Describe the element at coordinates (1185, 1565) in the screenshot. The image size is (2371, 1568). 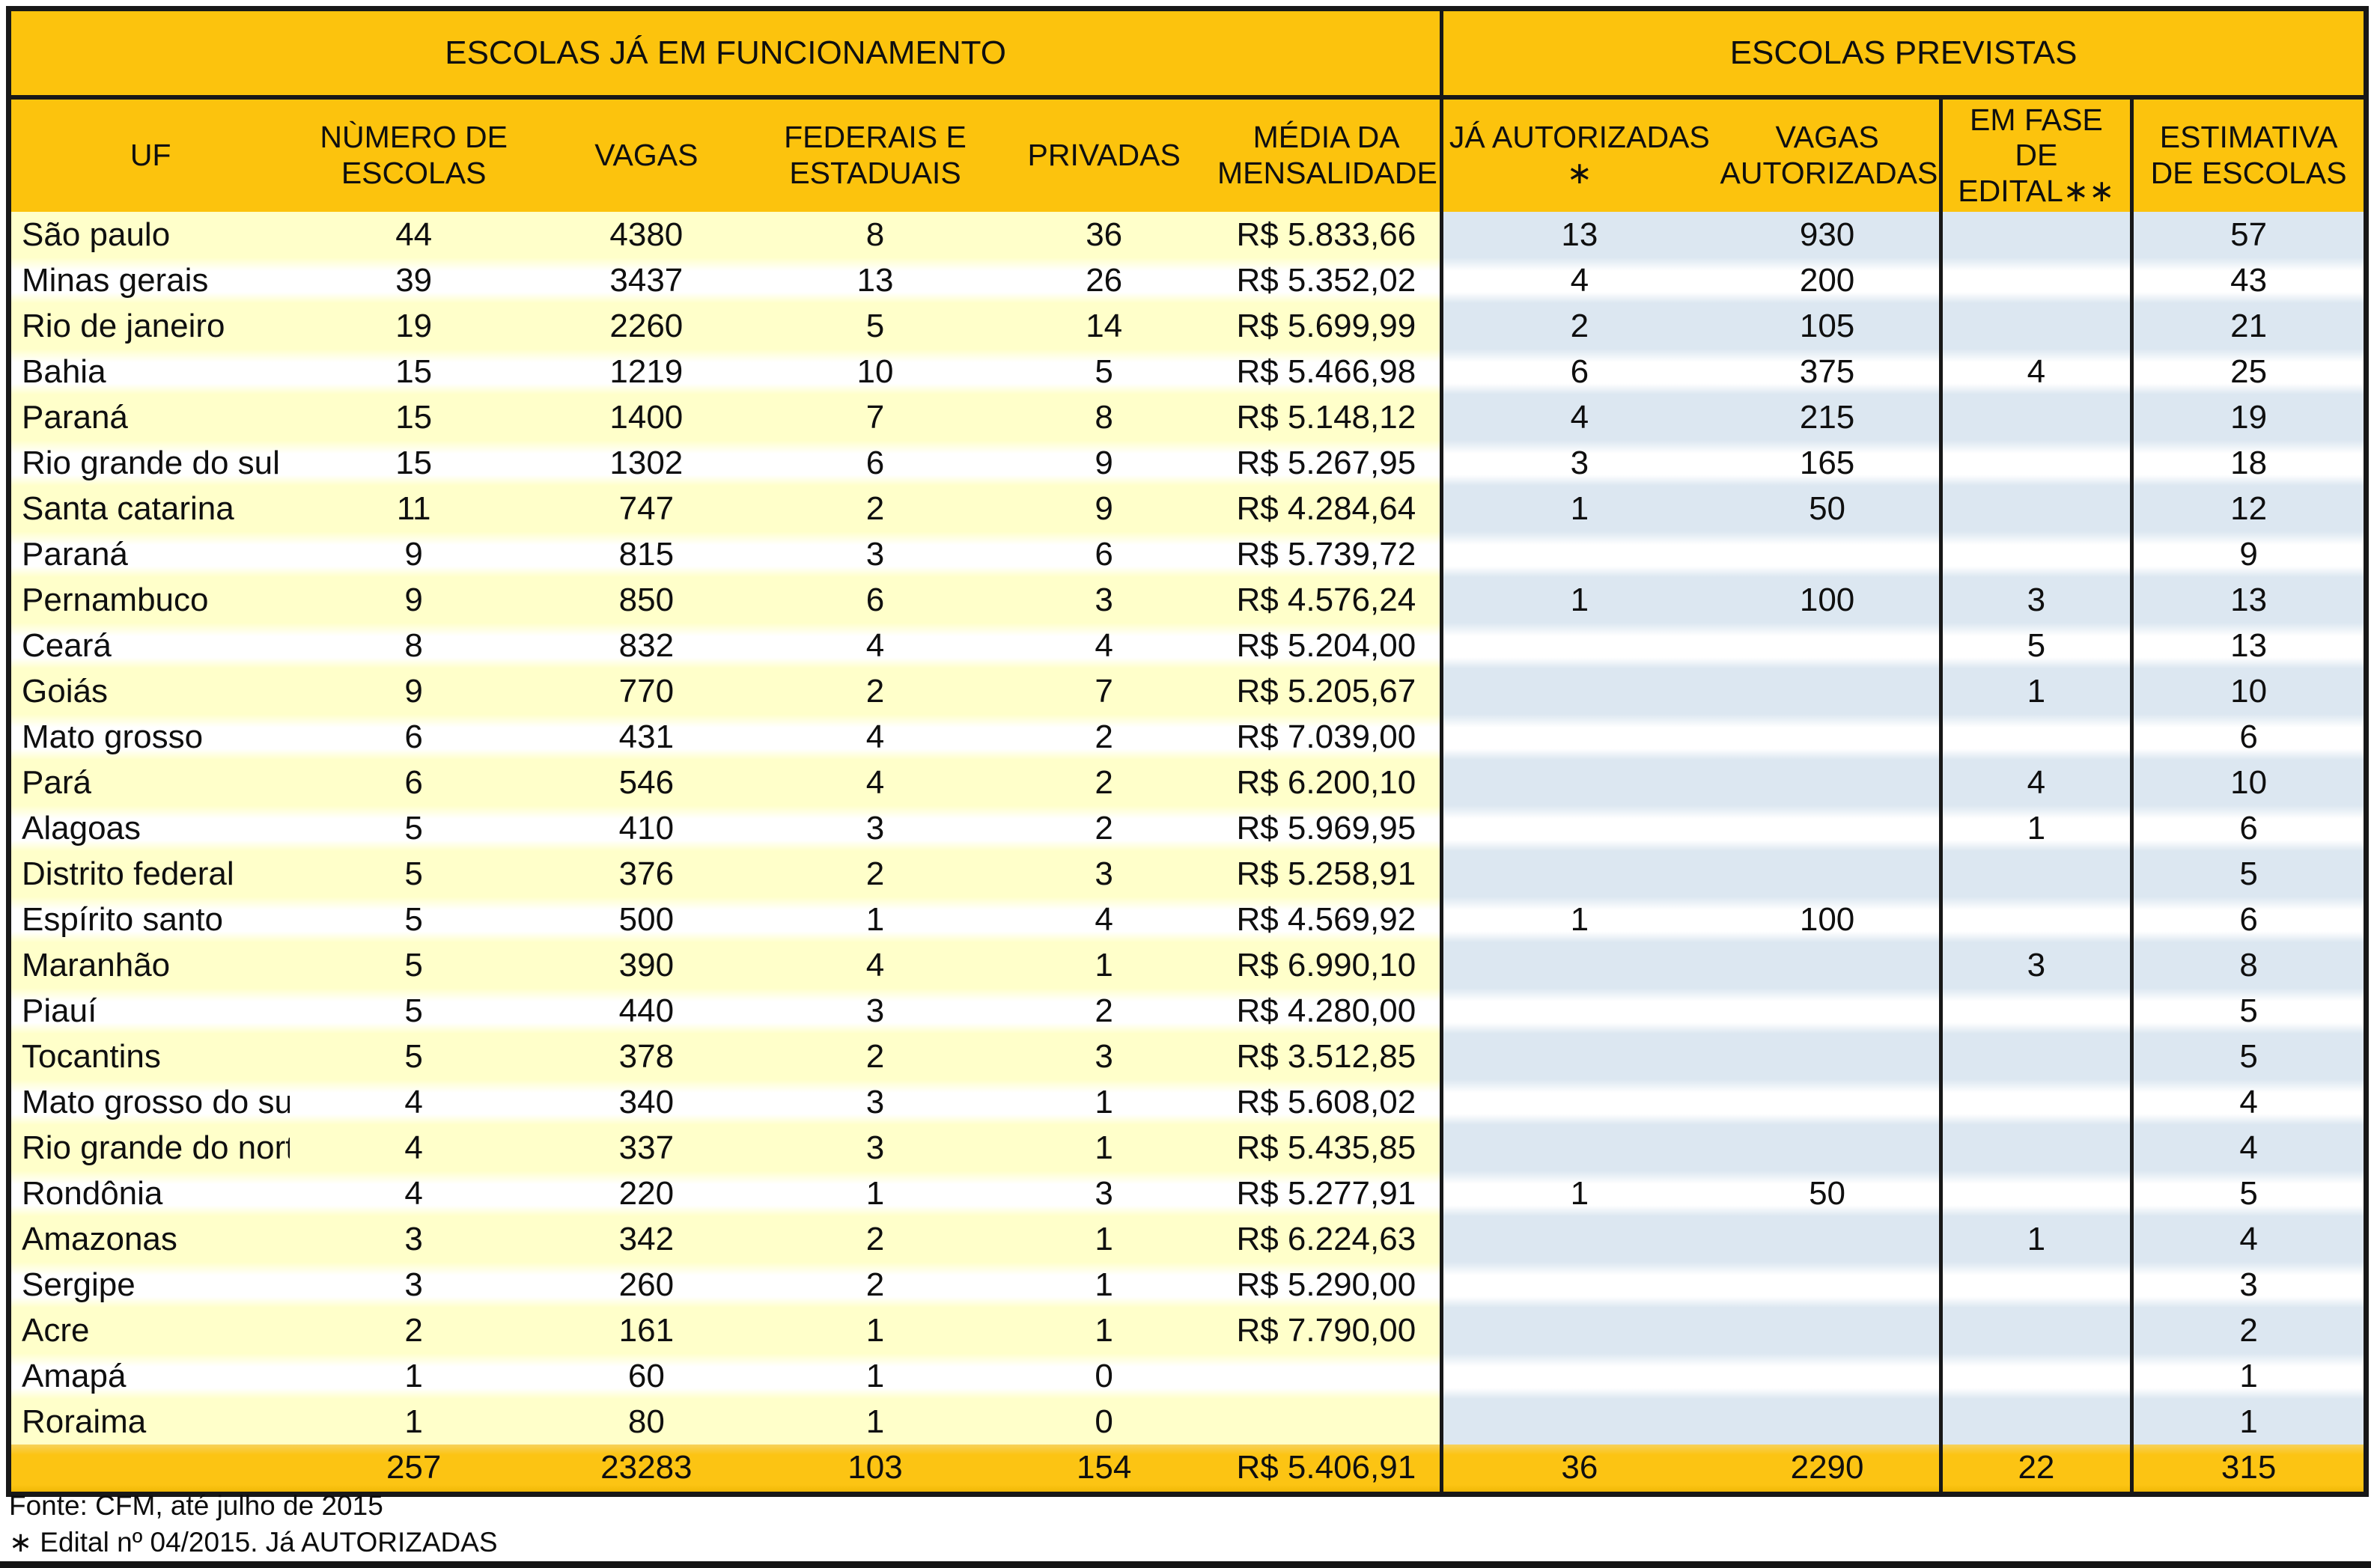
I see `bottom-border-line` at that location.